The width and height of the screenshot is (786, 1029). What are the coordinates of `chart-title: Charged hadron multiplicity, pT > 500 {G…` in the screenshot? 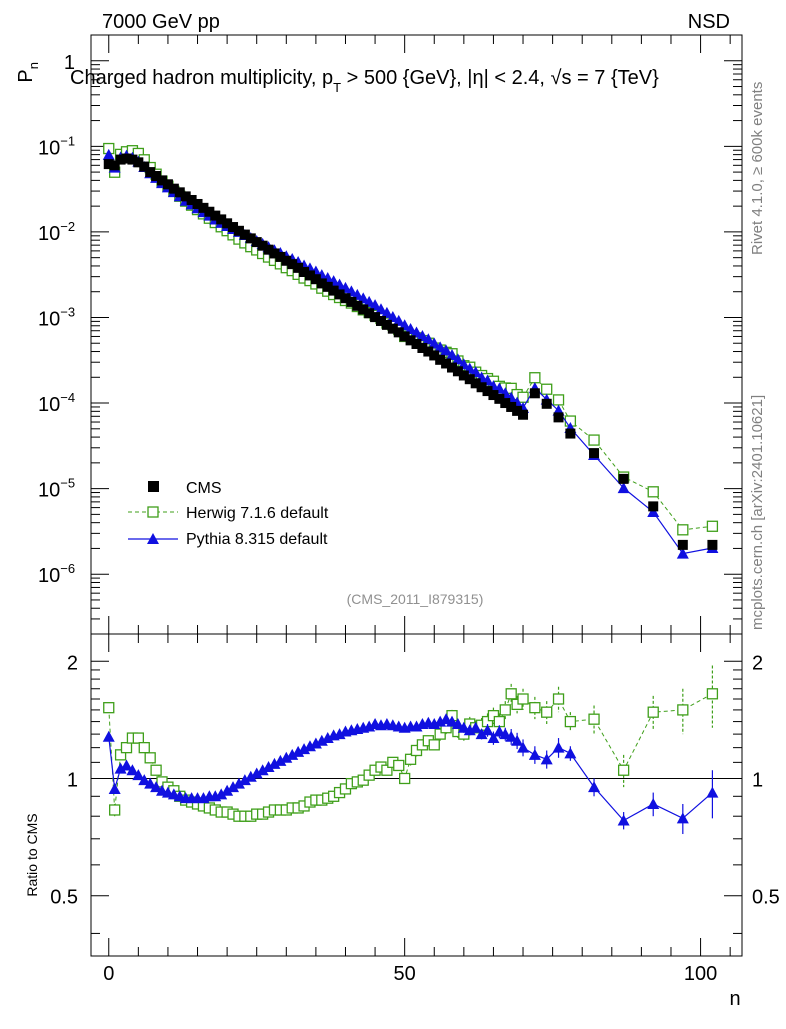 It's located at (364, 81).